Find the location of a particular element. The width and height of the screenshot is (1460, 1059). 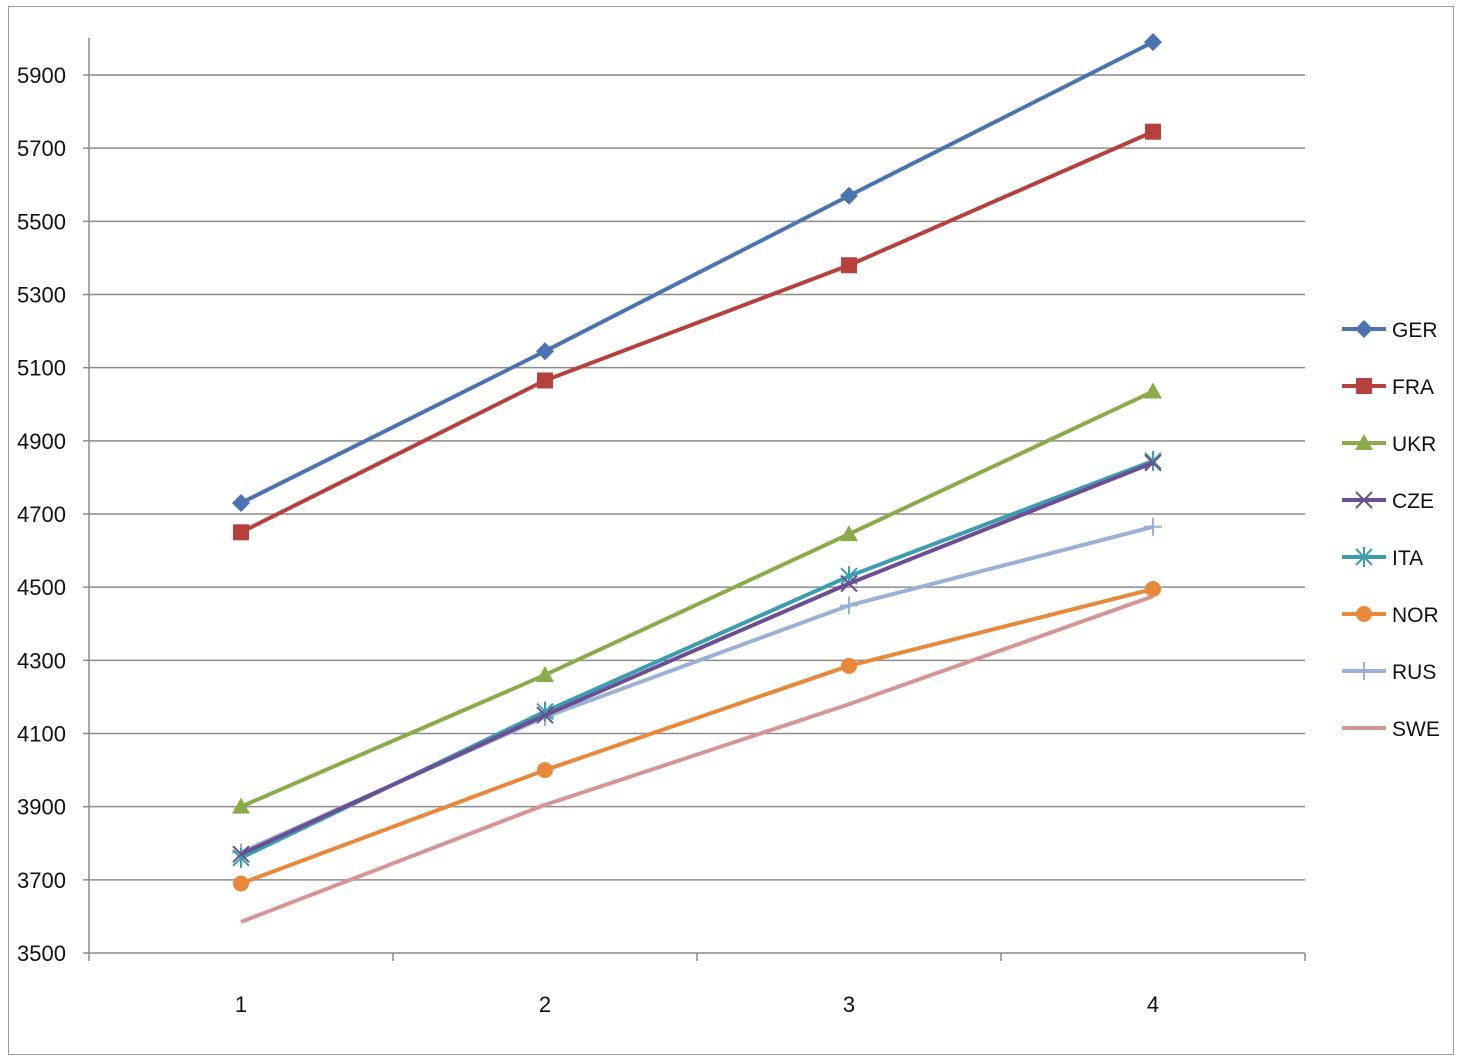

y-tick-label: 5500 is located at coordinates (41, 221).